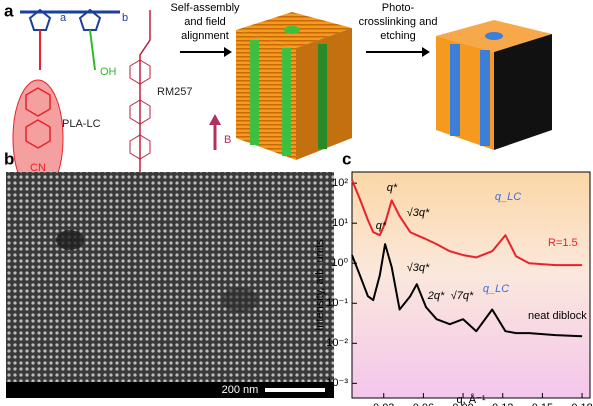  I want to click on step-text: and field, so click(205, 22).